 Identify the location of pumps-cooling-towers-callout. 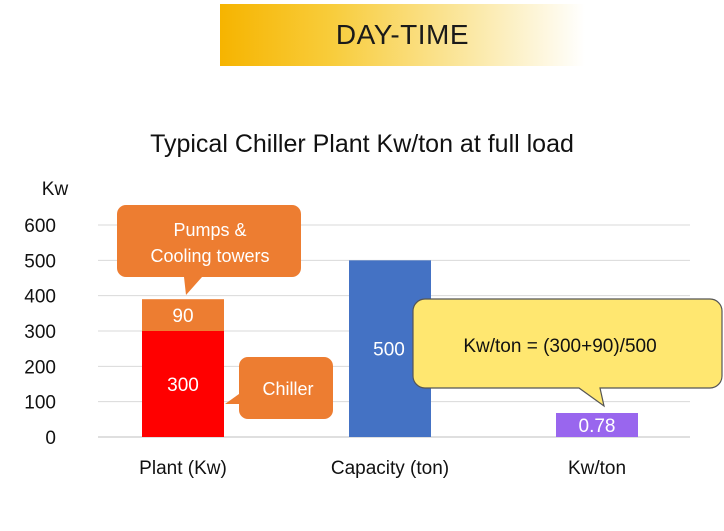
(209, 250).